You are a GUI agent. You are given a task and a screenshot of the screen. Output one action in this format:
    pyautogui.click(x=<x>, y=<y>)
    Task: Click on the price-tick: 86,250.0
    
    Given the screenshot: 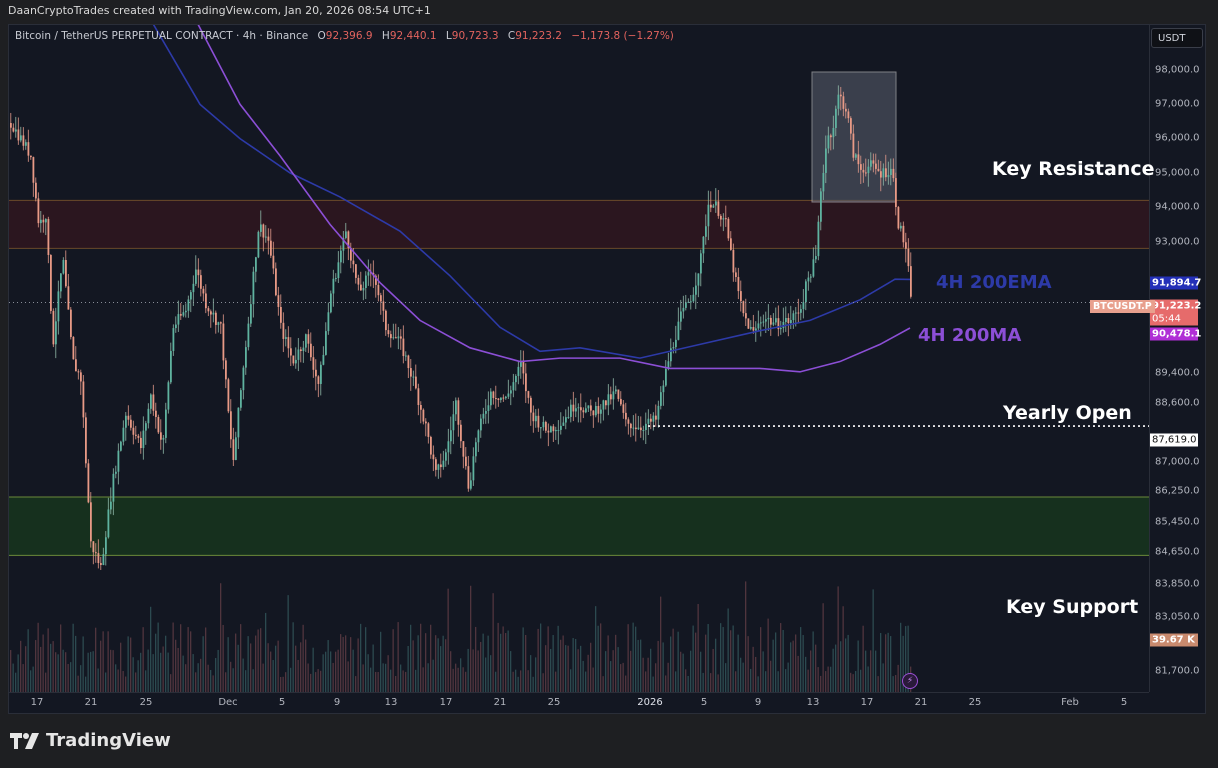 What is the action you would take?
    pyautogui.click(x=1177, y=491)
    